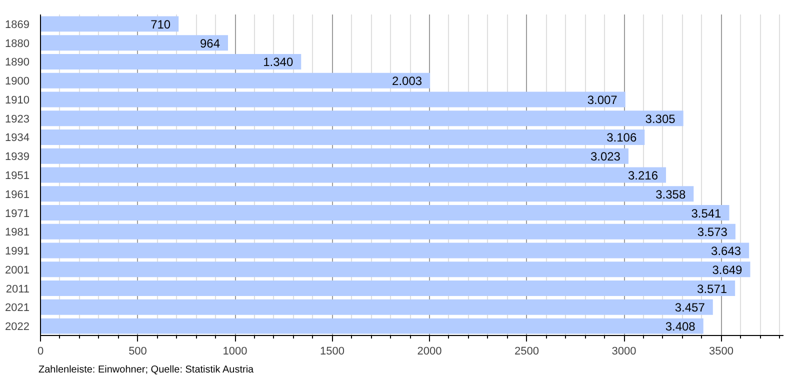  What do you see at coordinates (624, 352) in the screenshot?
I see `x-tick-label: 3000` at bounding box center [624, 352].